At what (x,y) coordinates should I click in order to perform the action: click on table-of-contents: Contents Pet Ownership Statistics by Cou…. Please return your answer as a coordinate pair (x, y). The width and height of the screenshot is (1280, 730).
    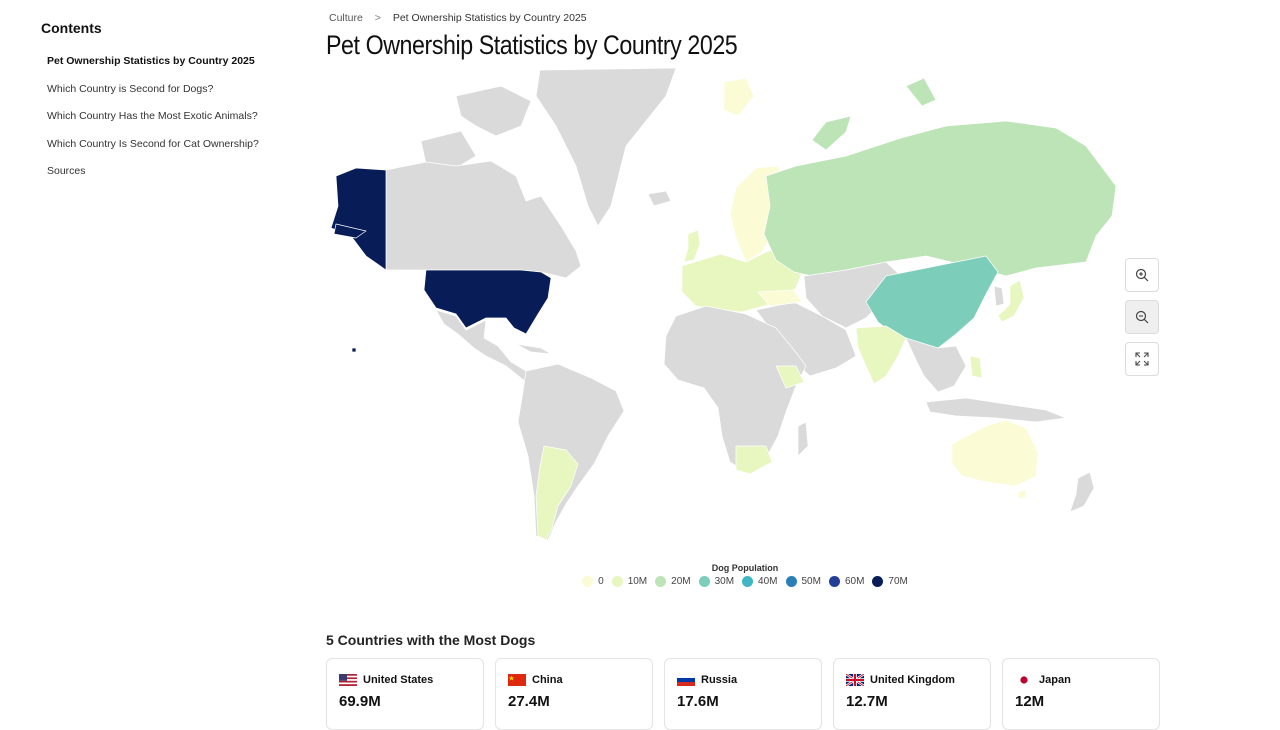
    Looking at the image, I should click on (161, 106).